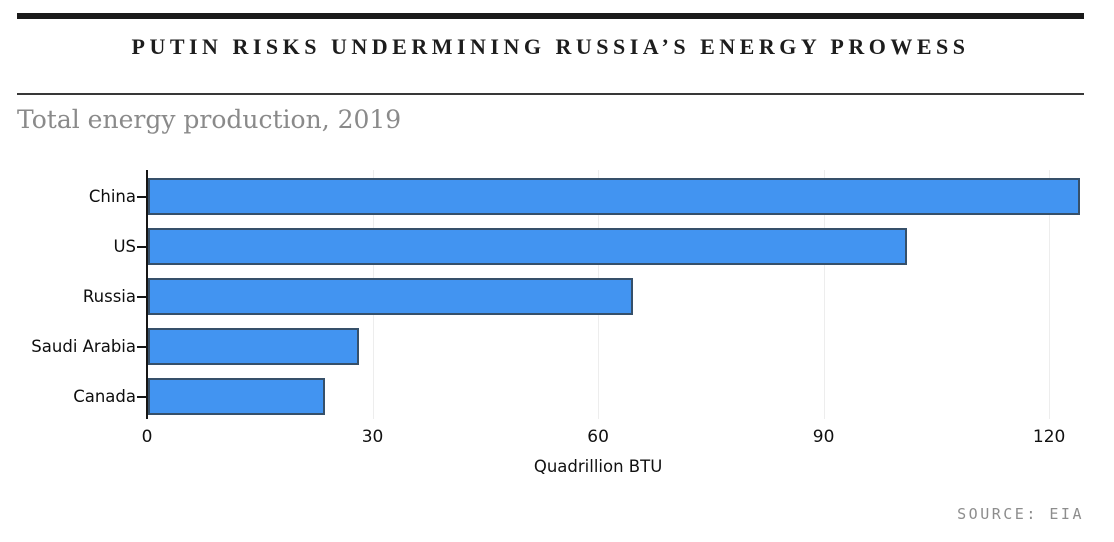 Image resolution: width=1114 pixels, height=542 pixels. Describe the element at coordinates (141, 246) in the screenshot. I see `y-tick-us` at that location.